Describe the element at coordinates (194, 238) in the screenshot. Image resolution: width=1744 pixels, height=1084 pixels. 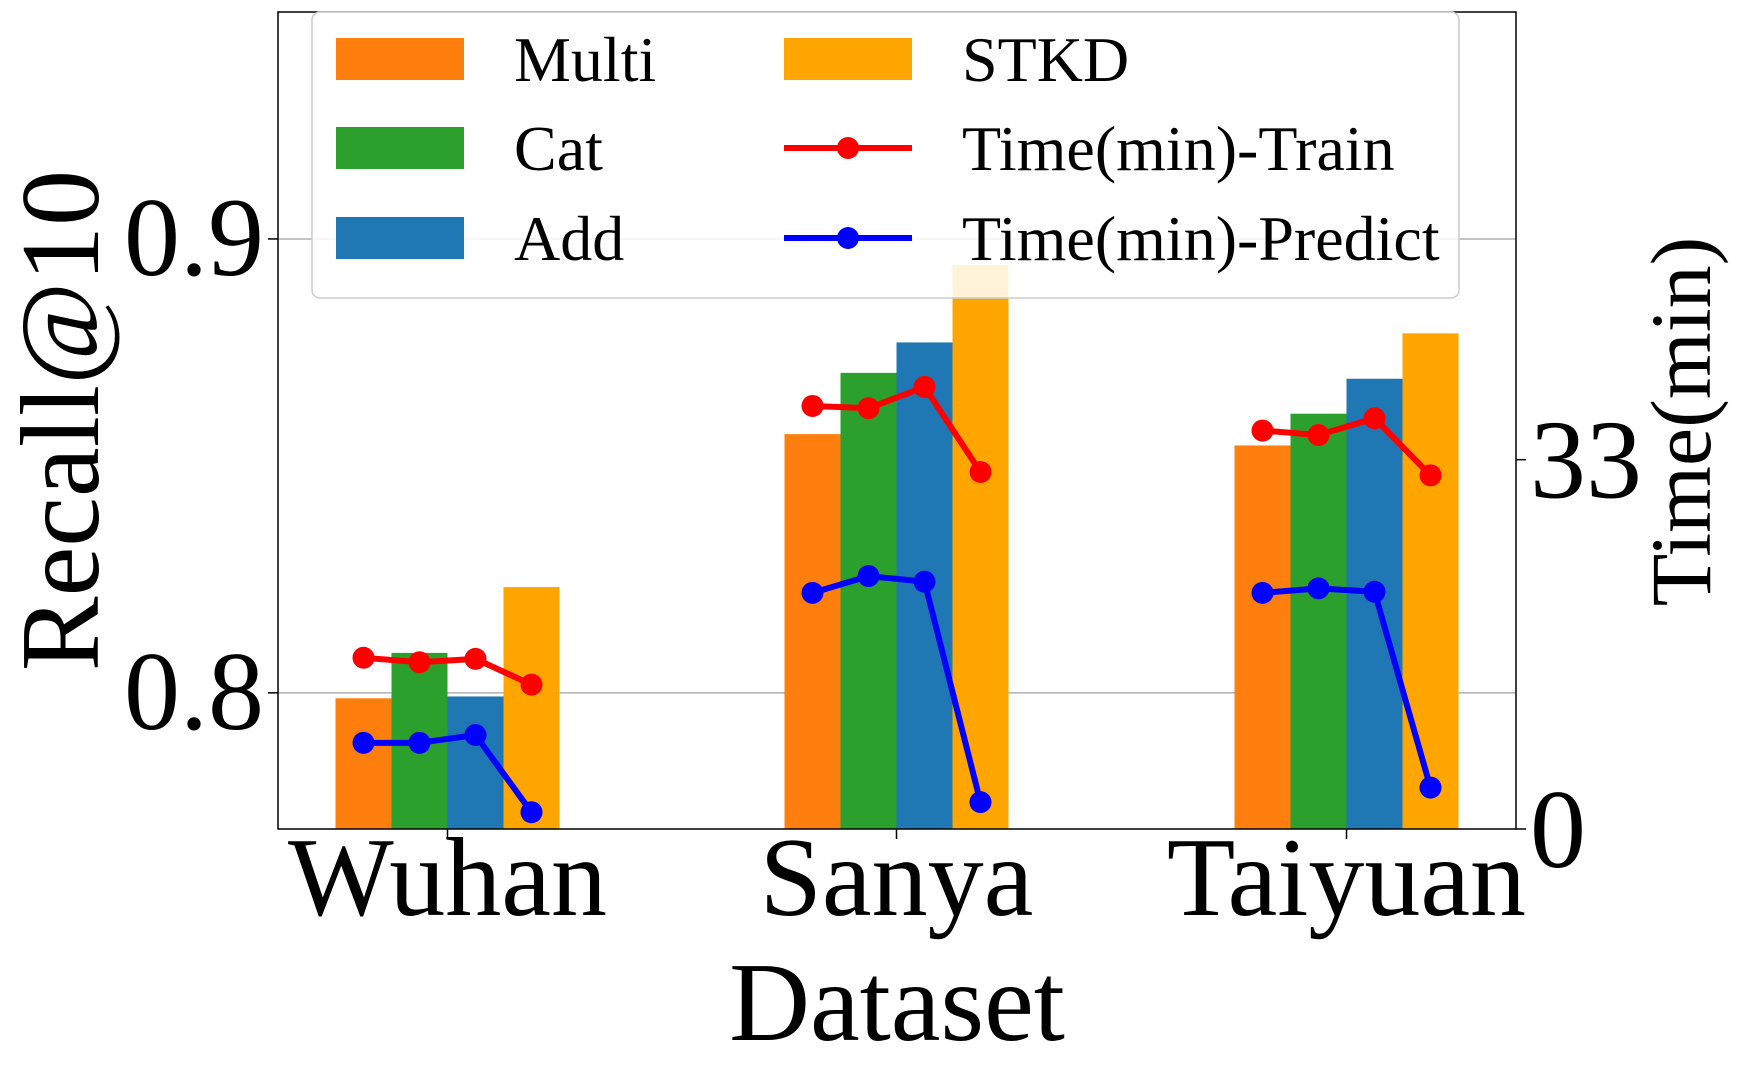
I see `y-tick-label: 0.9` at that location.